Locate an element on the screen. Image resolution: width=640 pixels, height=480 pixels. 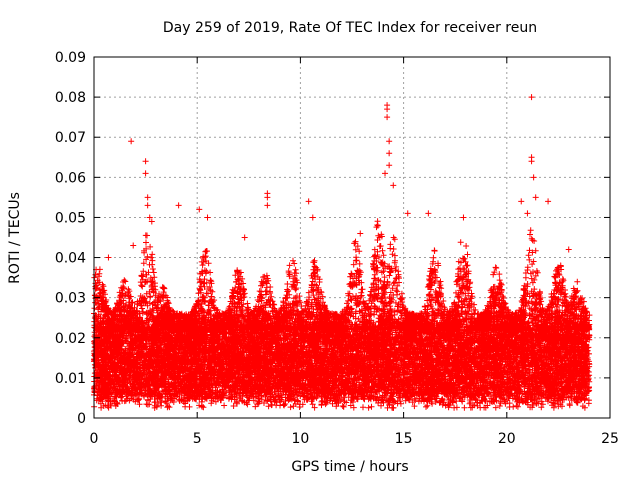
x-tick-label: 20 is located at coordinates (507, 439).